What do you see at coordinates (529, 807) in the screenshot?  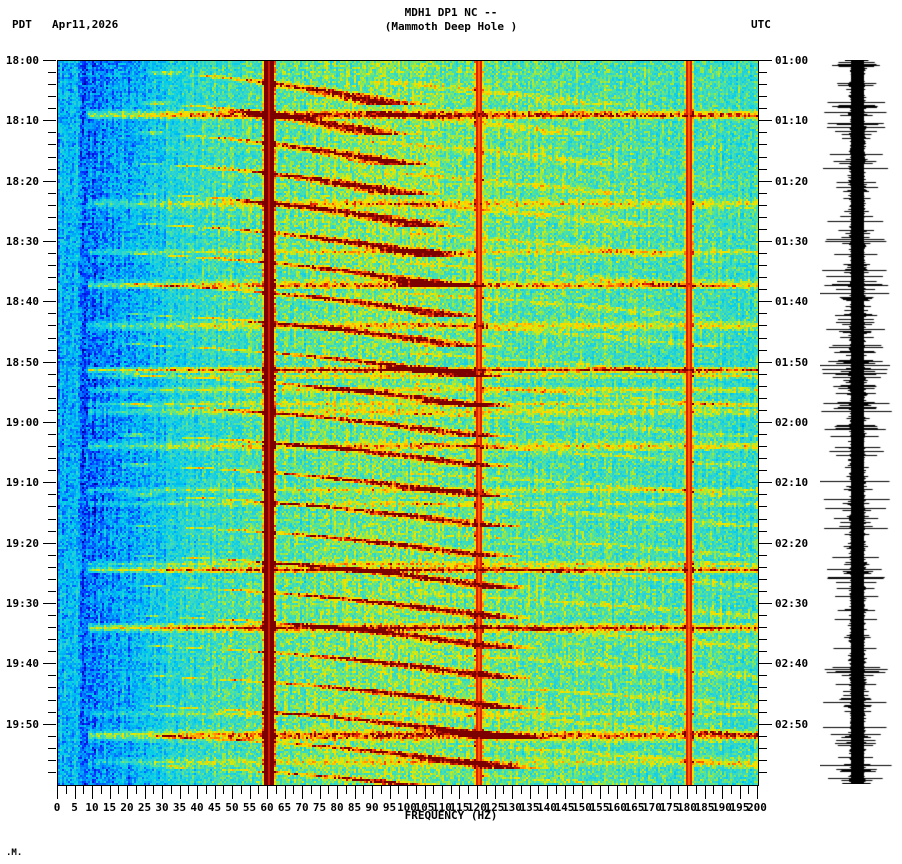 I see `x-label: 135` at bounding box center [529, 807].